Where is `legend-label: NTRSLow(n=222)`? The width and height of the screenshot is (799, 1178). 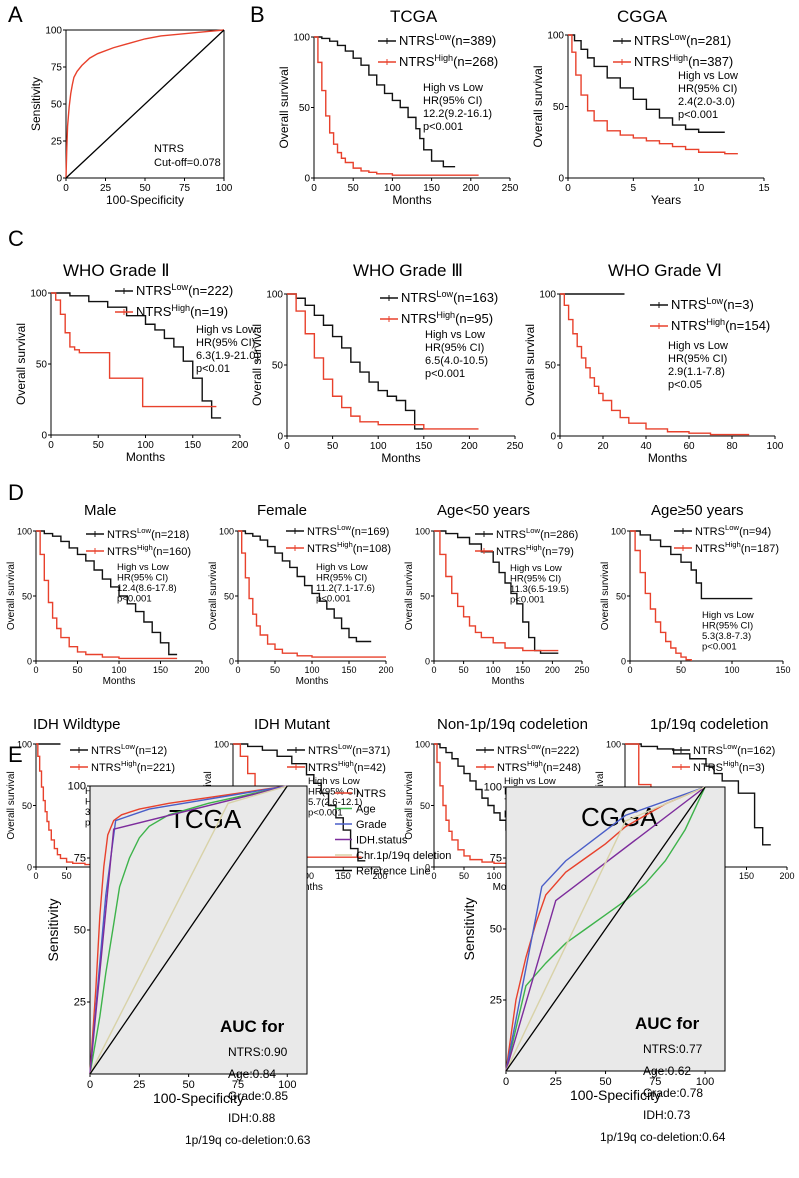 legend-label: NTRSLow(n=222) is located at coordinates (538, 749).